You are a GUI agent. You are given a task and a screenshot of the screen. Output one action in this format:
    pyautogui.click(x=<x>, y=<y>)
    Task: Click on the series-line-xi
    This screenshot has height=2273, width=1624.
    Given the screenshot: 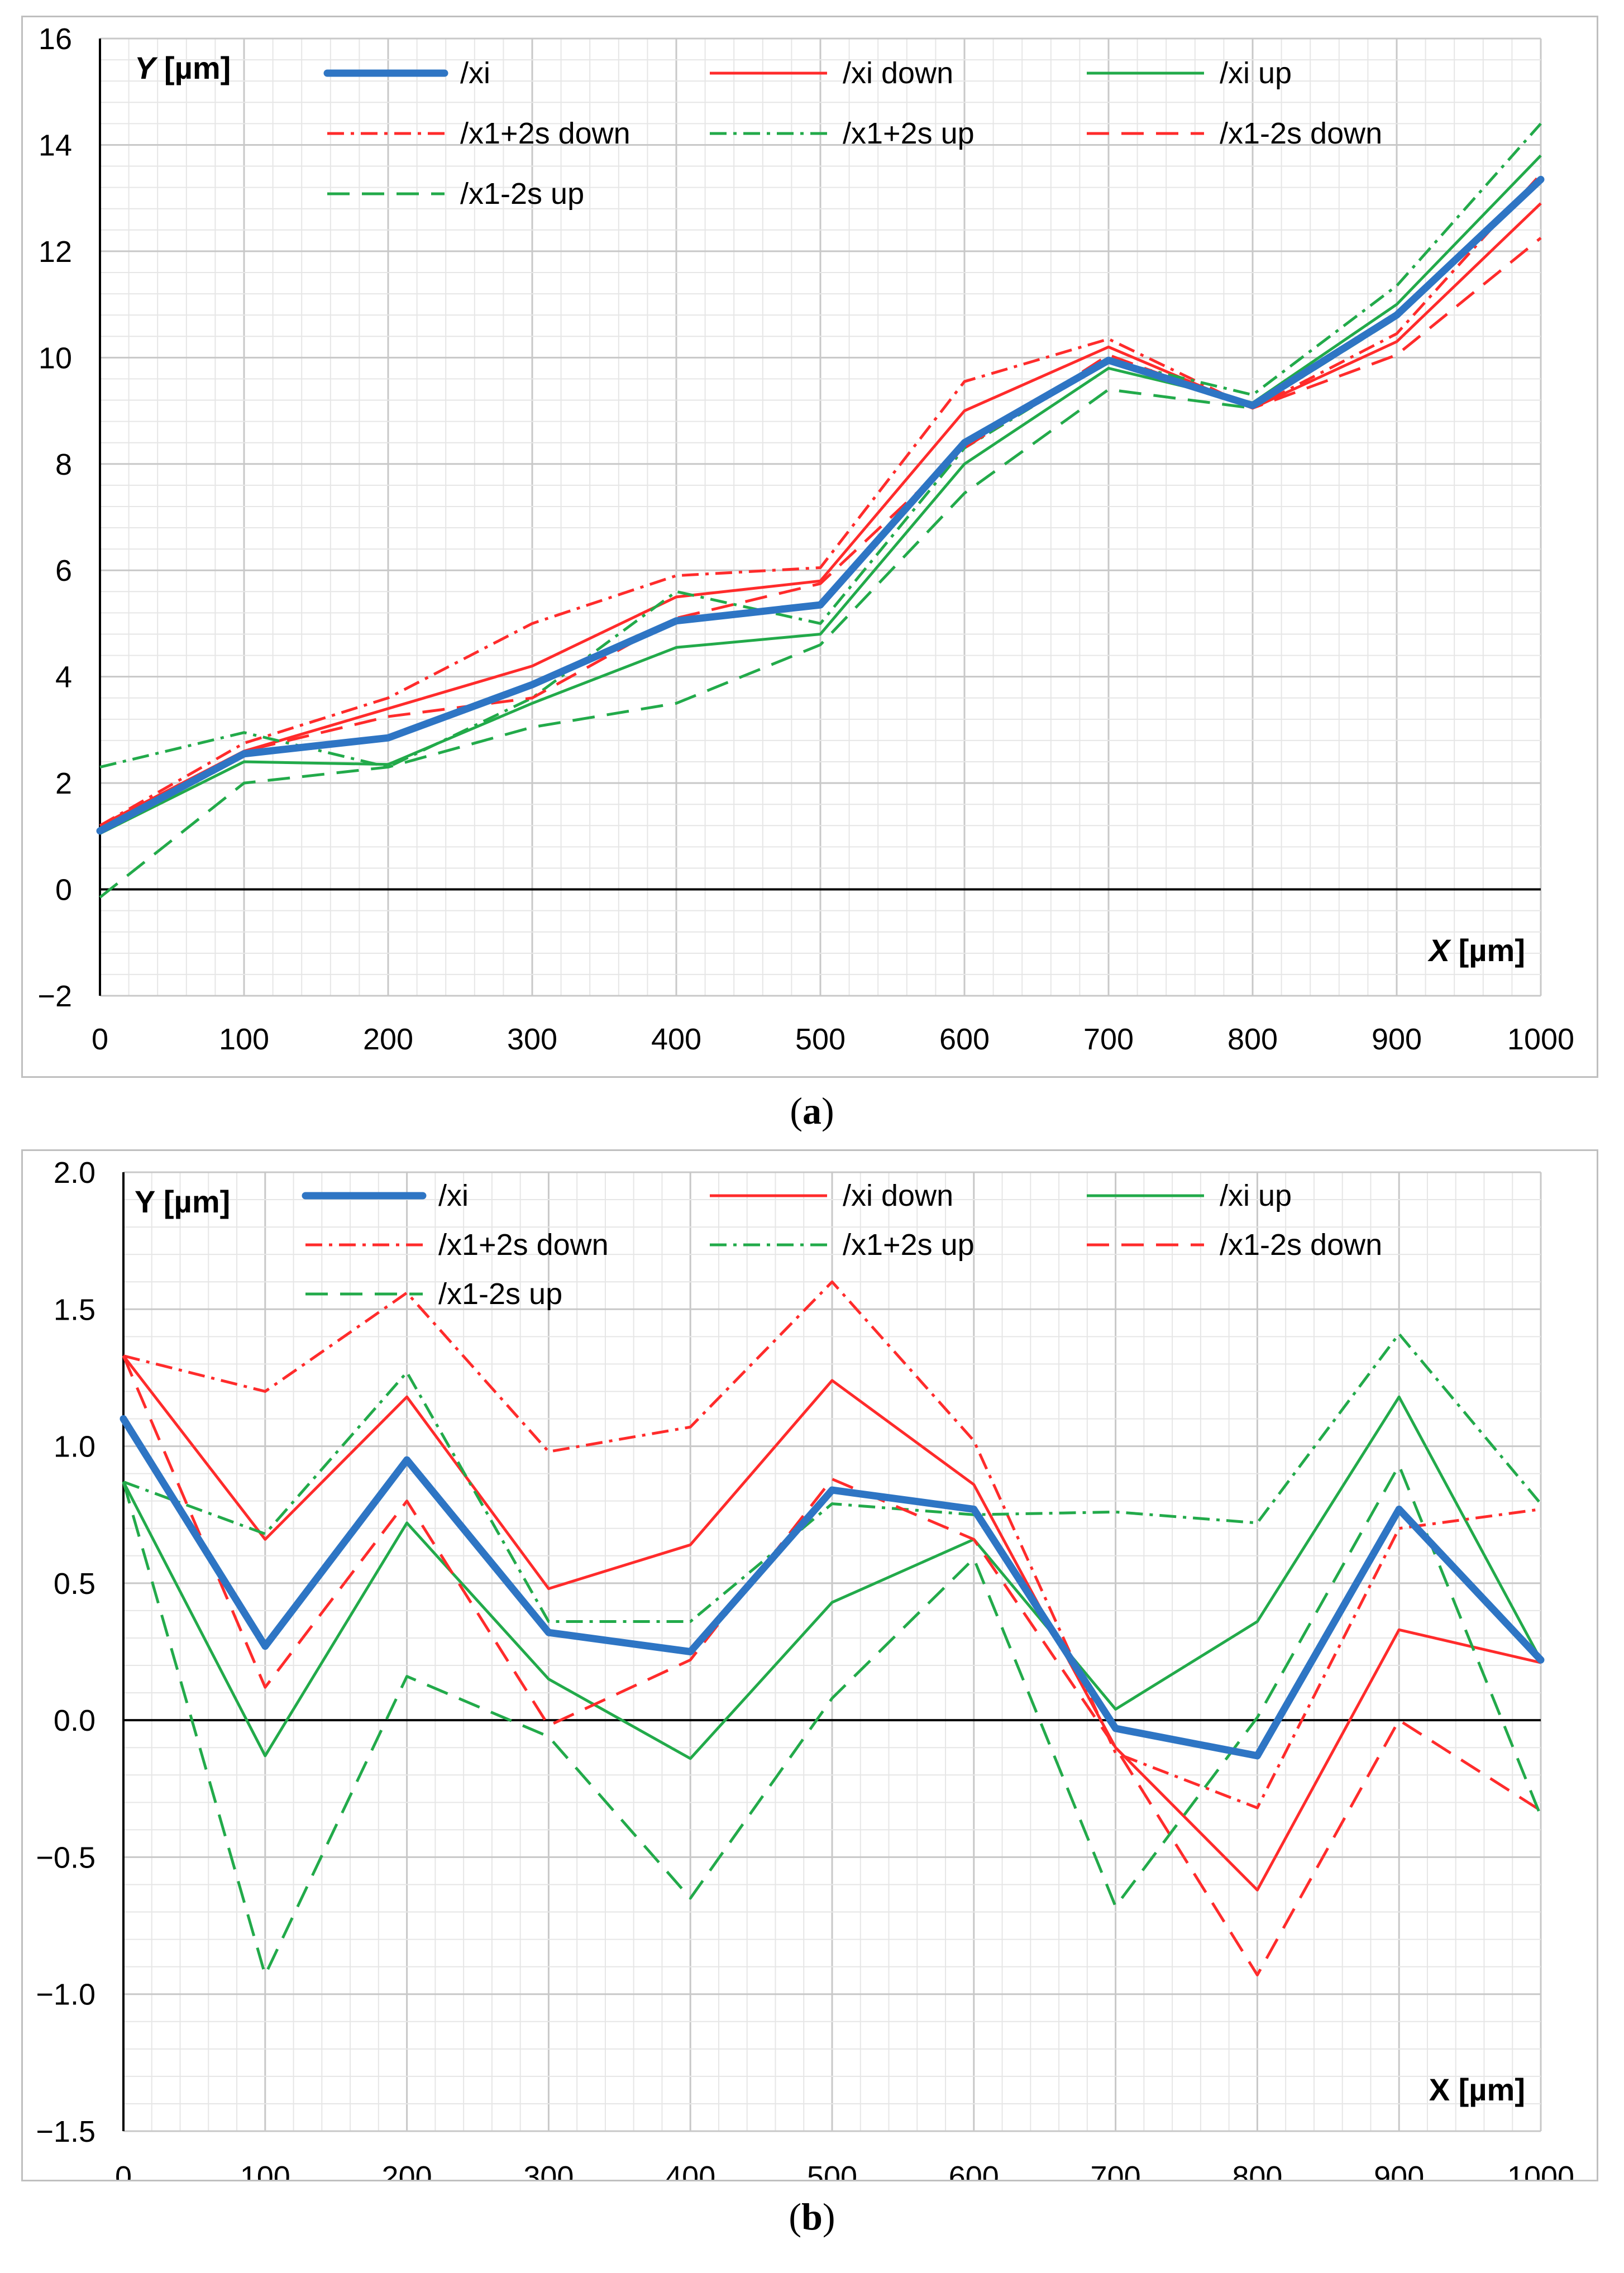 What is the action you would take?
    pyautogui.click(x=832, y=1588)
    